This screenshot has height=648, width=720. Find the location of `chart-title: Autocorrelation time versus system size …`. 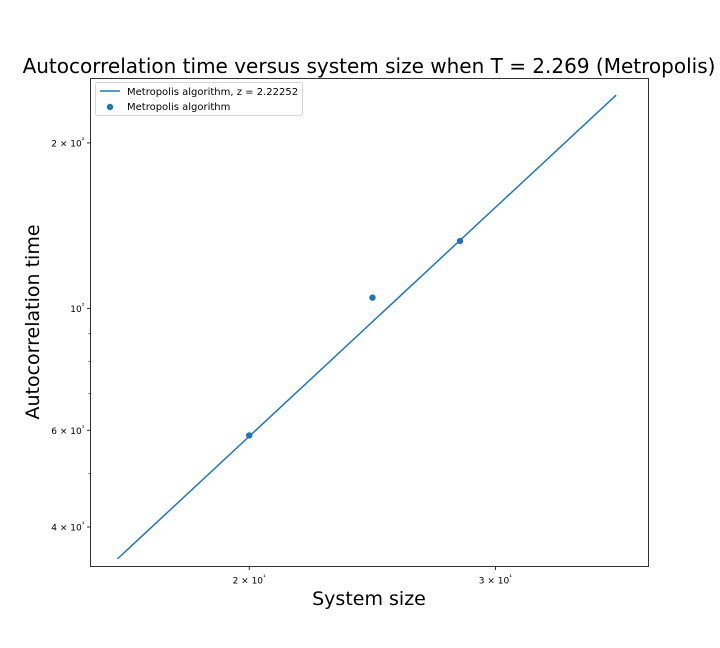

chart-title: Autocorrelation time versus system size … is located at coordinates (369, 66).